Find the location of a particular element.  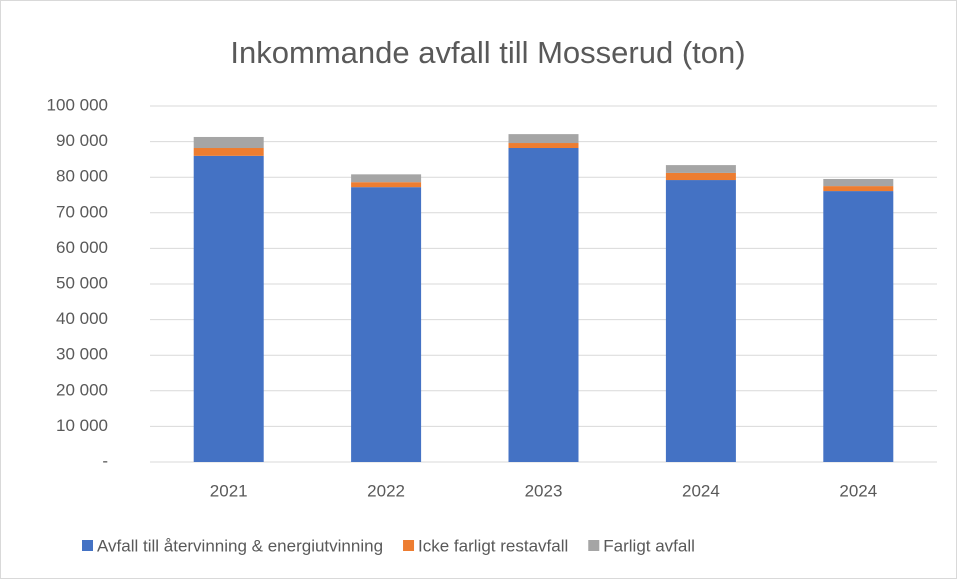

y-tick-label: 90 000 is located at coordinates (82, 140).